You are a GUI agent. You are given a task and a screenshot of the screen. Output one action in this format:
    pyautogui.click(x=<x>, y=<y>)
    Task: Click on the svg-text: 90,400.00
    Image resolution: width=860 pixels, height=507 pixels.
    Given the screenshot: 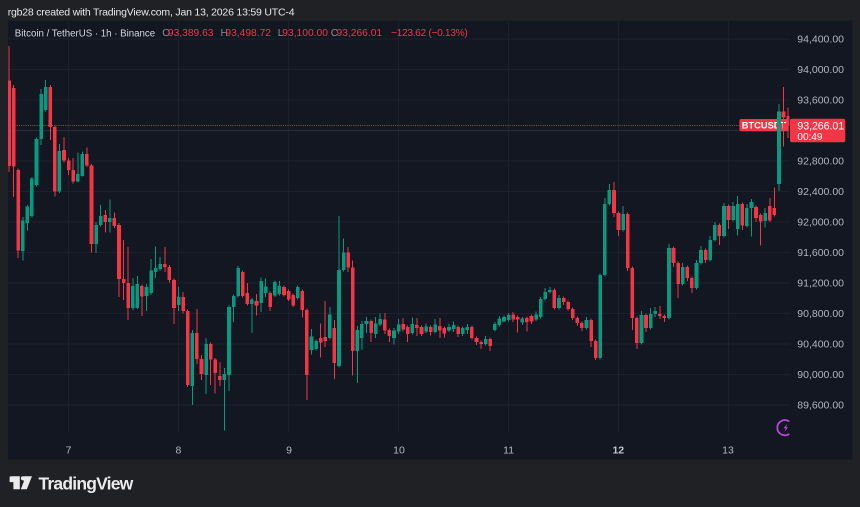 What is the action you would take?
    pyautogui.click(x=820, y=345)
    